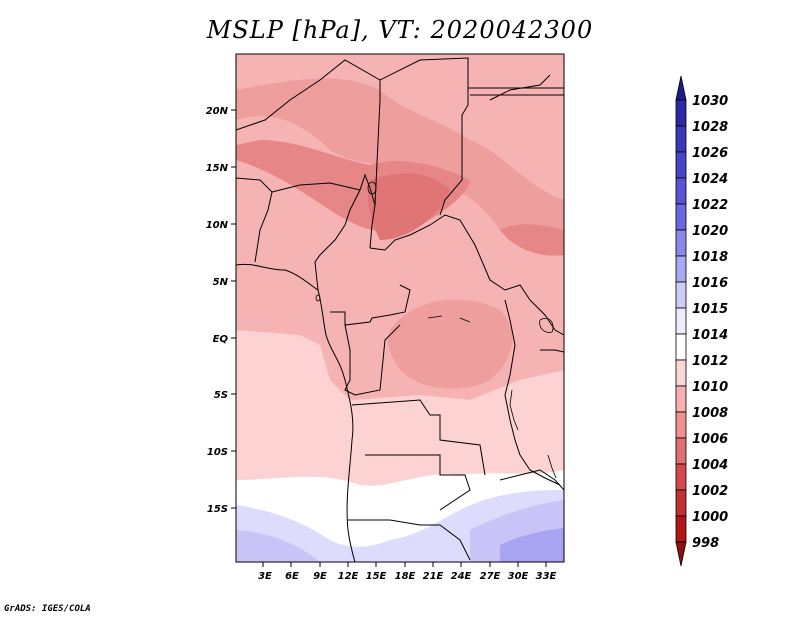  What do you see at coordinates (424, 136) in the screenshot?
I see `border-chad-libya` at bounding box center [424, 136].